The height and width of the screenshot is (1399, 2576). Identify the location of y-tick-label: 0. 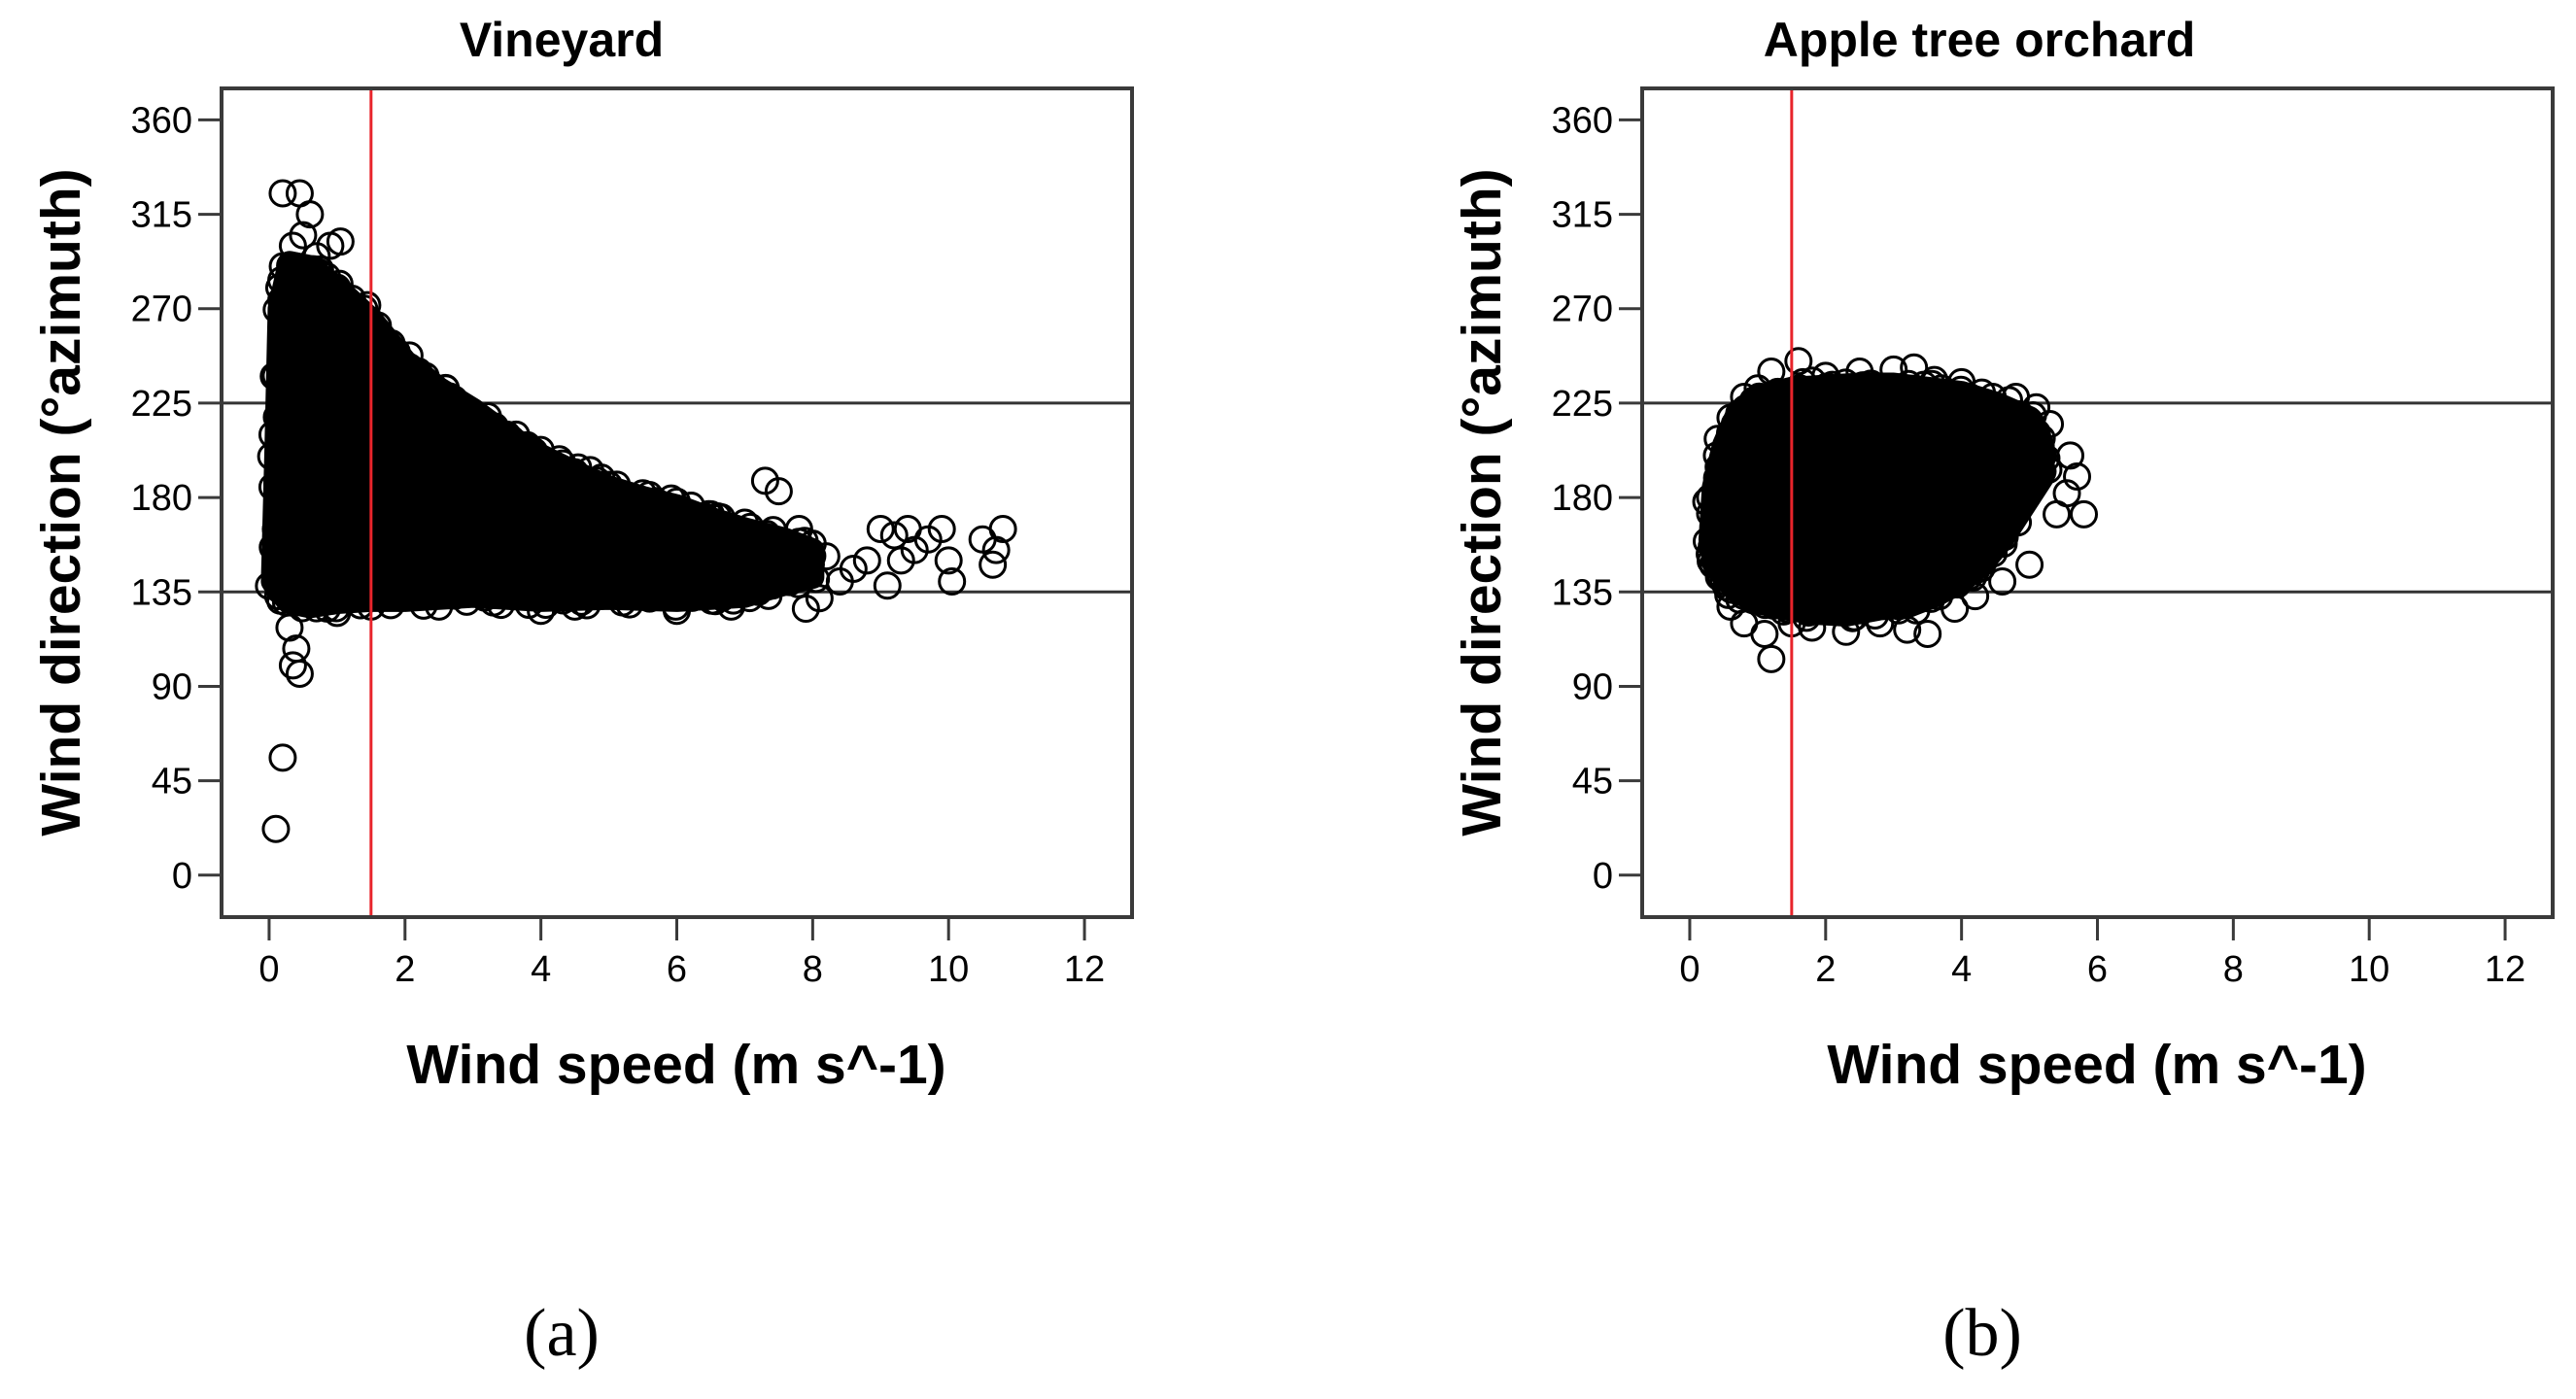
(182, 876).